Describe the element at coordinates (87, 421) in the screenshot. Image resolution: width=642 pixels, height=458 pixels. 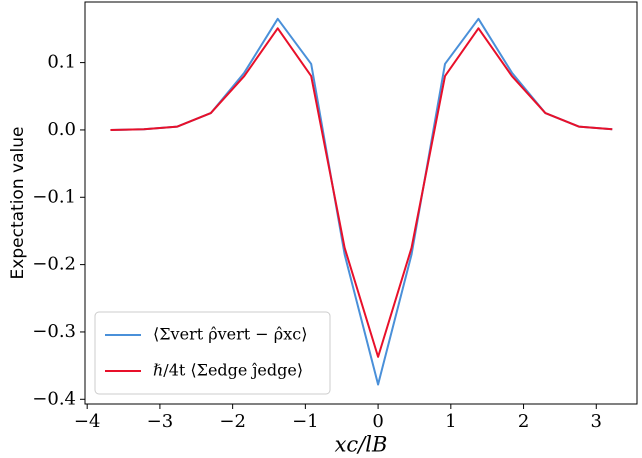
I see `x-tick-label: −4` at that location.